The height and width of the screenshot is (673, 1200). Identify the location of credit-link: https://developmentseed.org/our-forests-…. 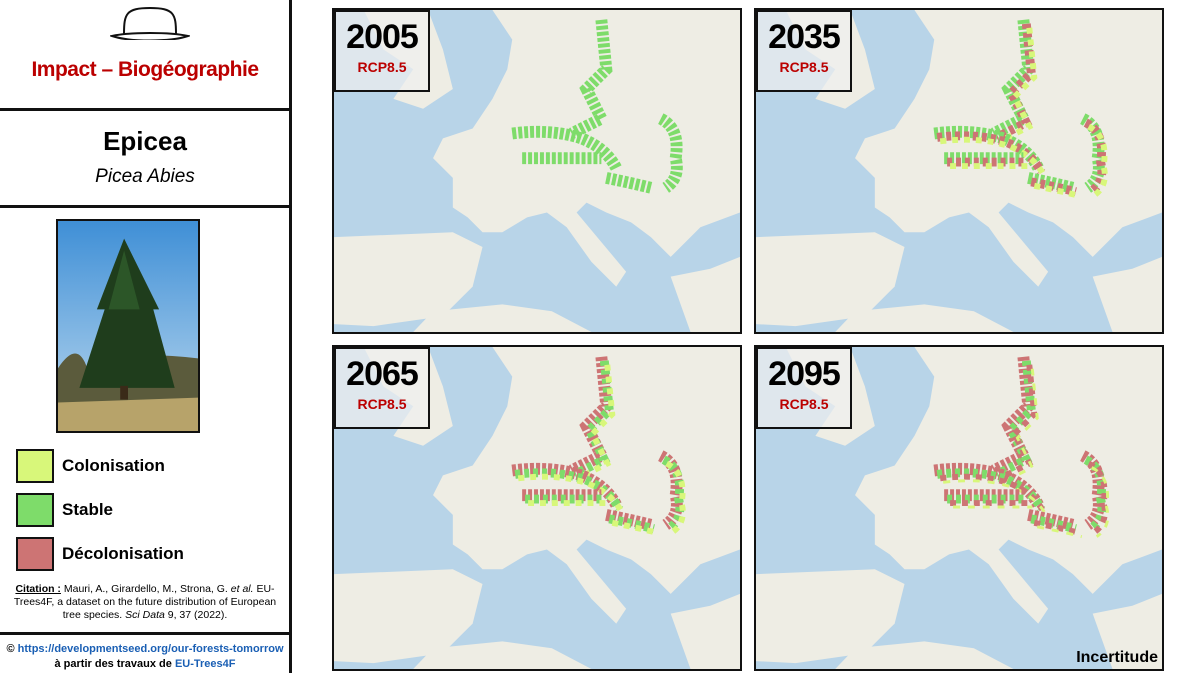
(150, 649).